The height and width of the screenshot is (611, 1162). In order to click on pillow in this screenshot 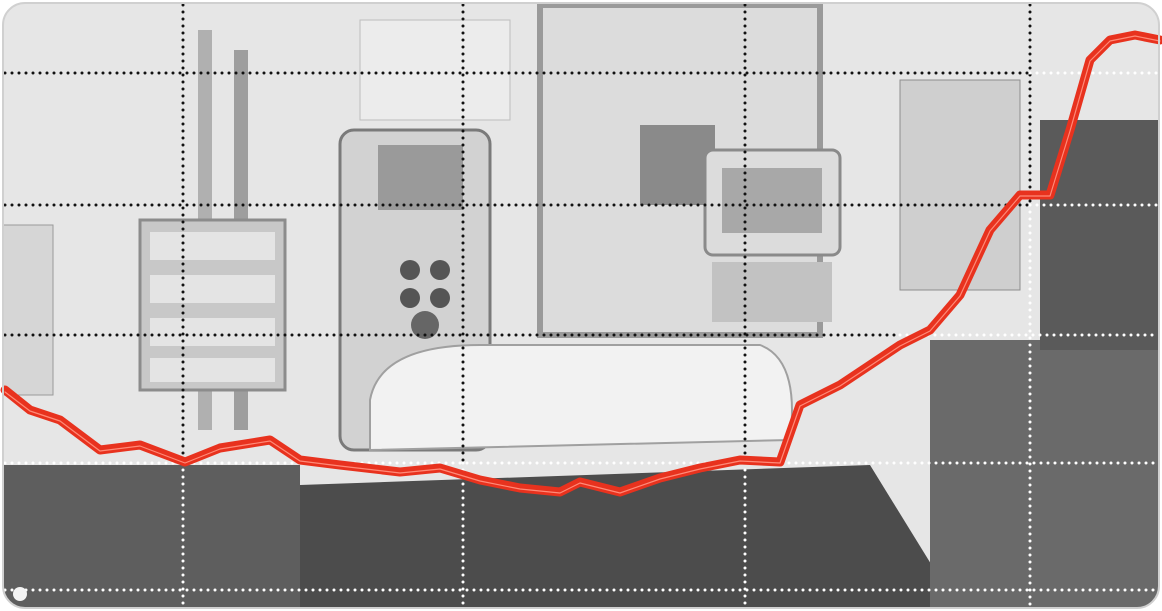, I will do `click(581, 398)`.